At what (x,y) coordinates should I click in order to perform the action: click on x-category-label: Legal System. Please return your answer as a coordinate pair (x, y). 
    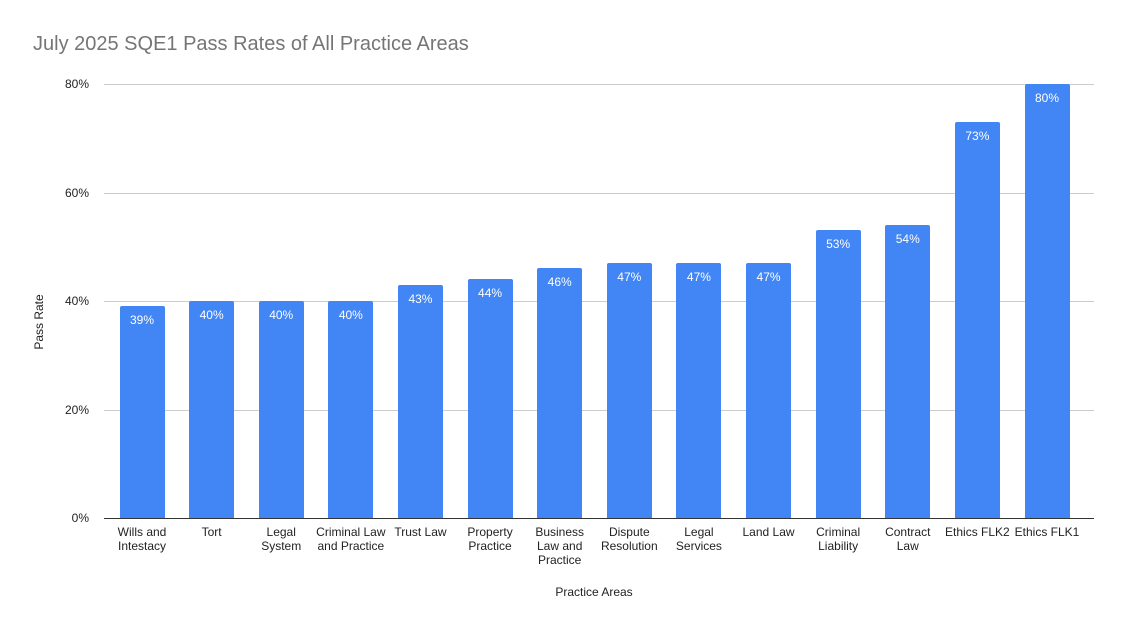
    Looking at the image, I should click on (281, 539).